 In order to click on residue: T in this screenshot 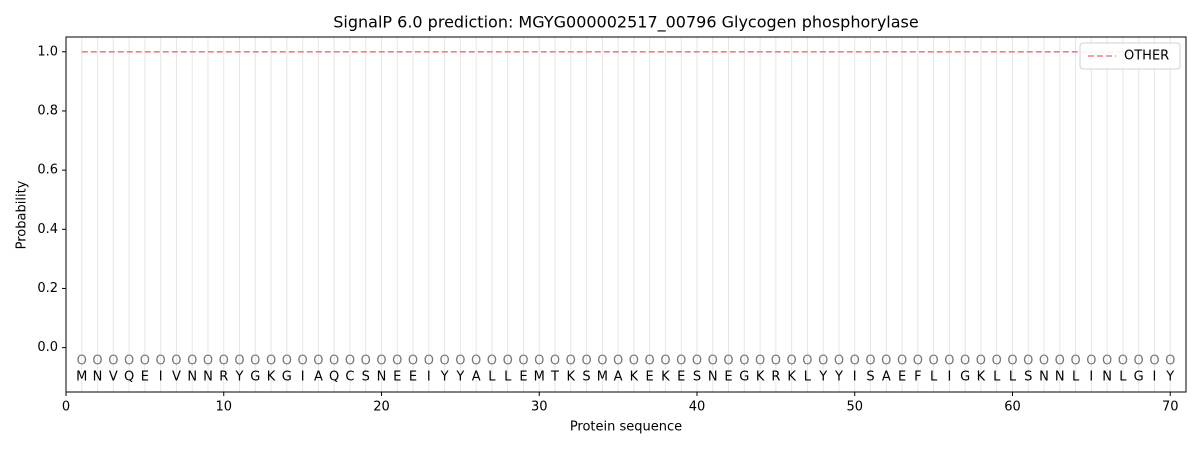, I will do `click(554, 377)`.